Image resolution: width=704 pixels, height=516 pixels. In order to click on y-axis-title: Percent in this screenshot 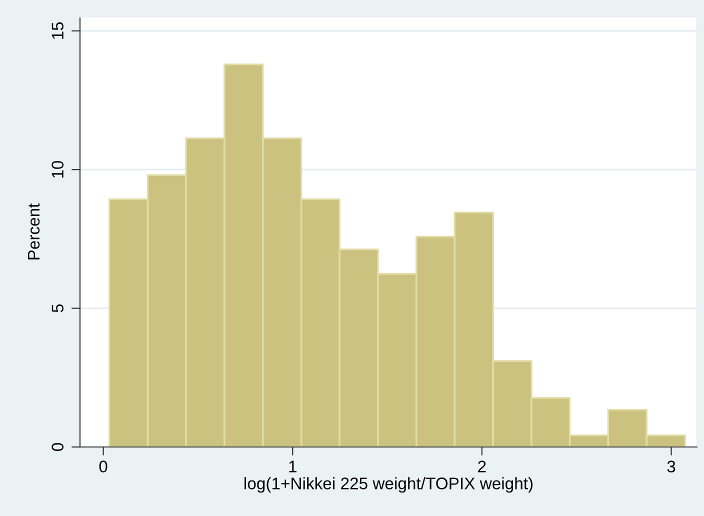, I will do `click(34, 231)`.